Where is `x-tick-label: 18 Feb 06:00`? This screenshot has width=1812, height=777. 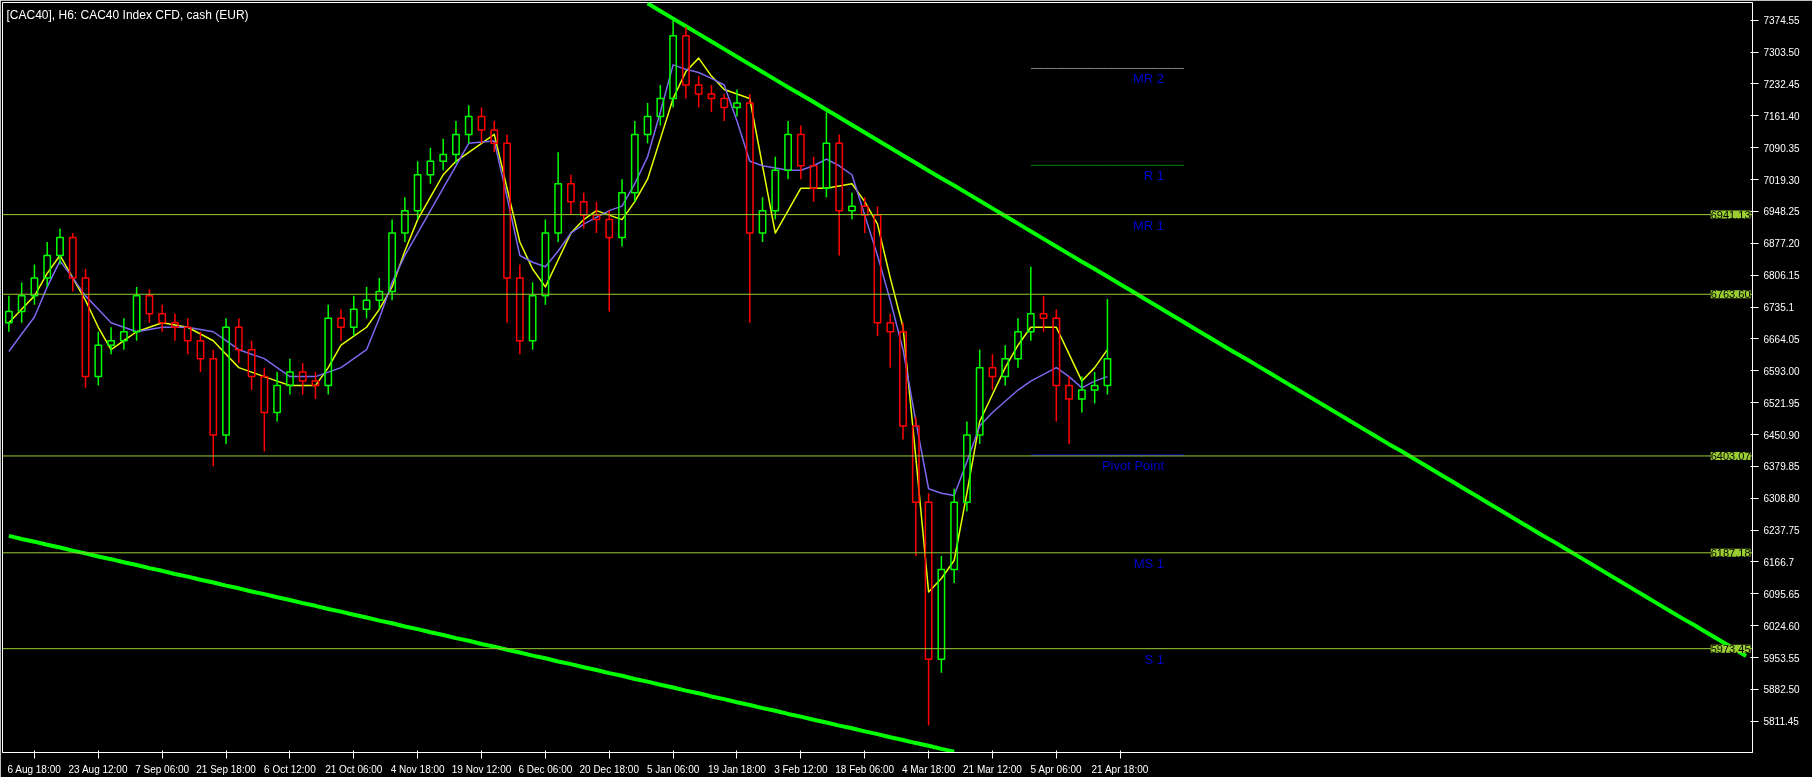 x-tick-label: 18 Feb 06:00 is located at coordinates (865, 769).